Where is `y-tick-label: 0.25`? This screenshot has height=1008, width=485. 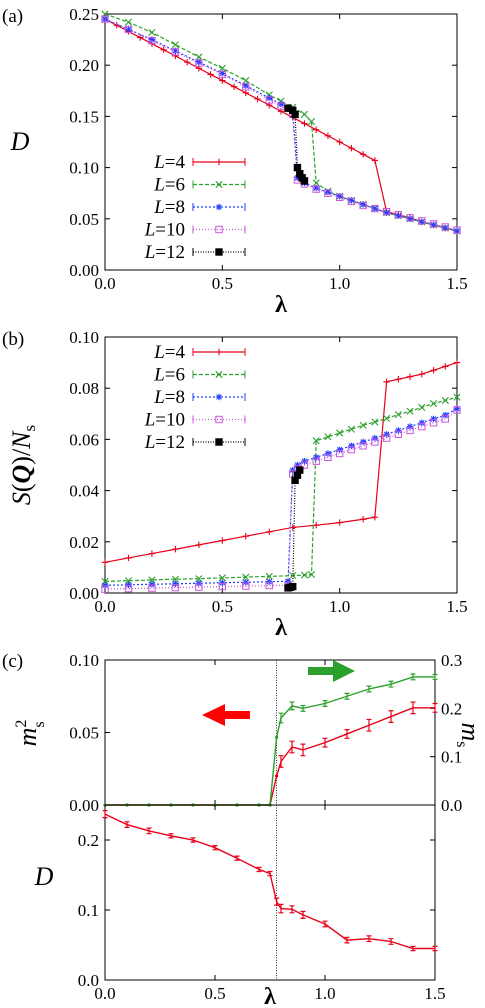
y-tick-label: 0.25 is located at coordinates (84, 14).